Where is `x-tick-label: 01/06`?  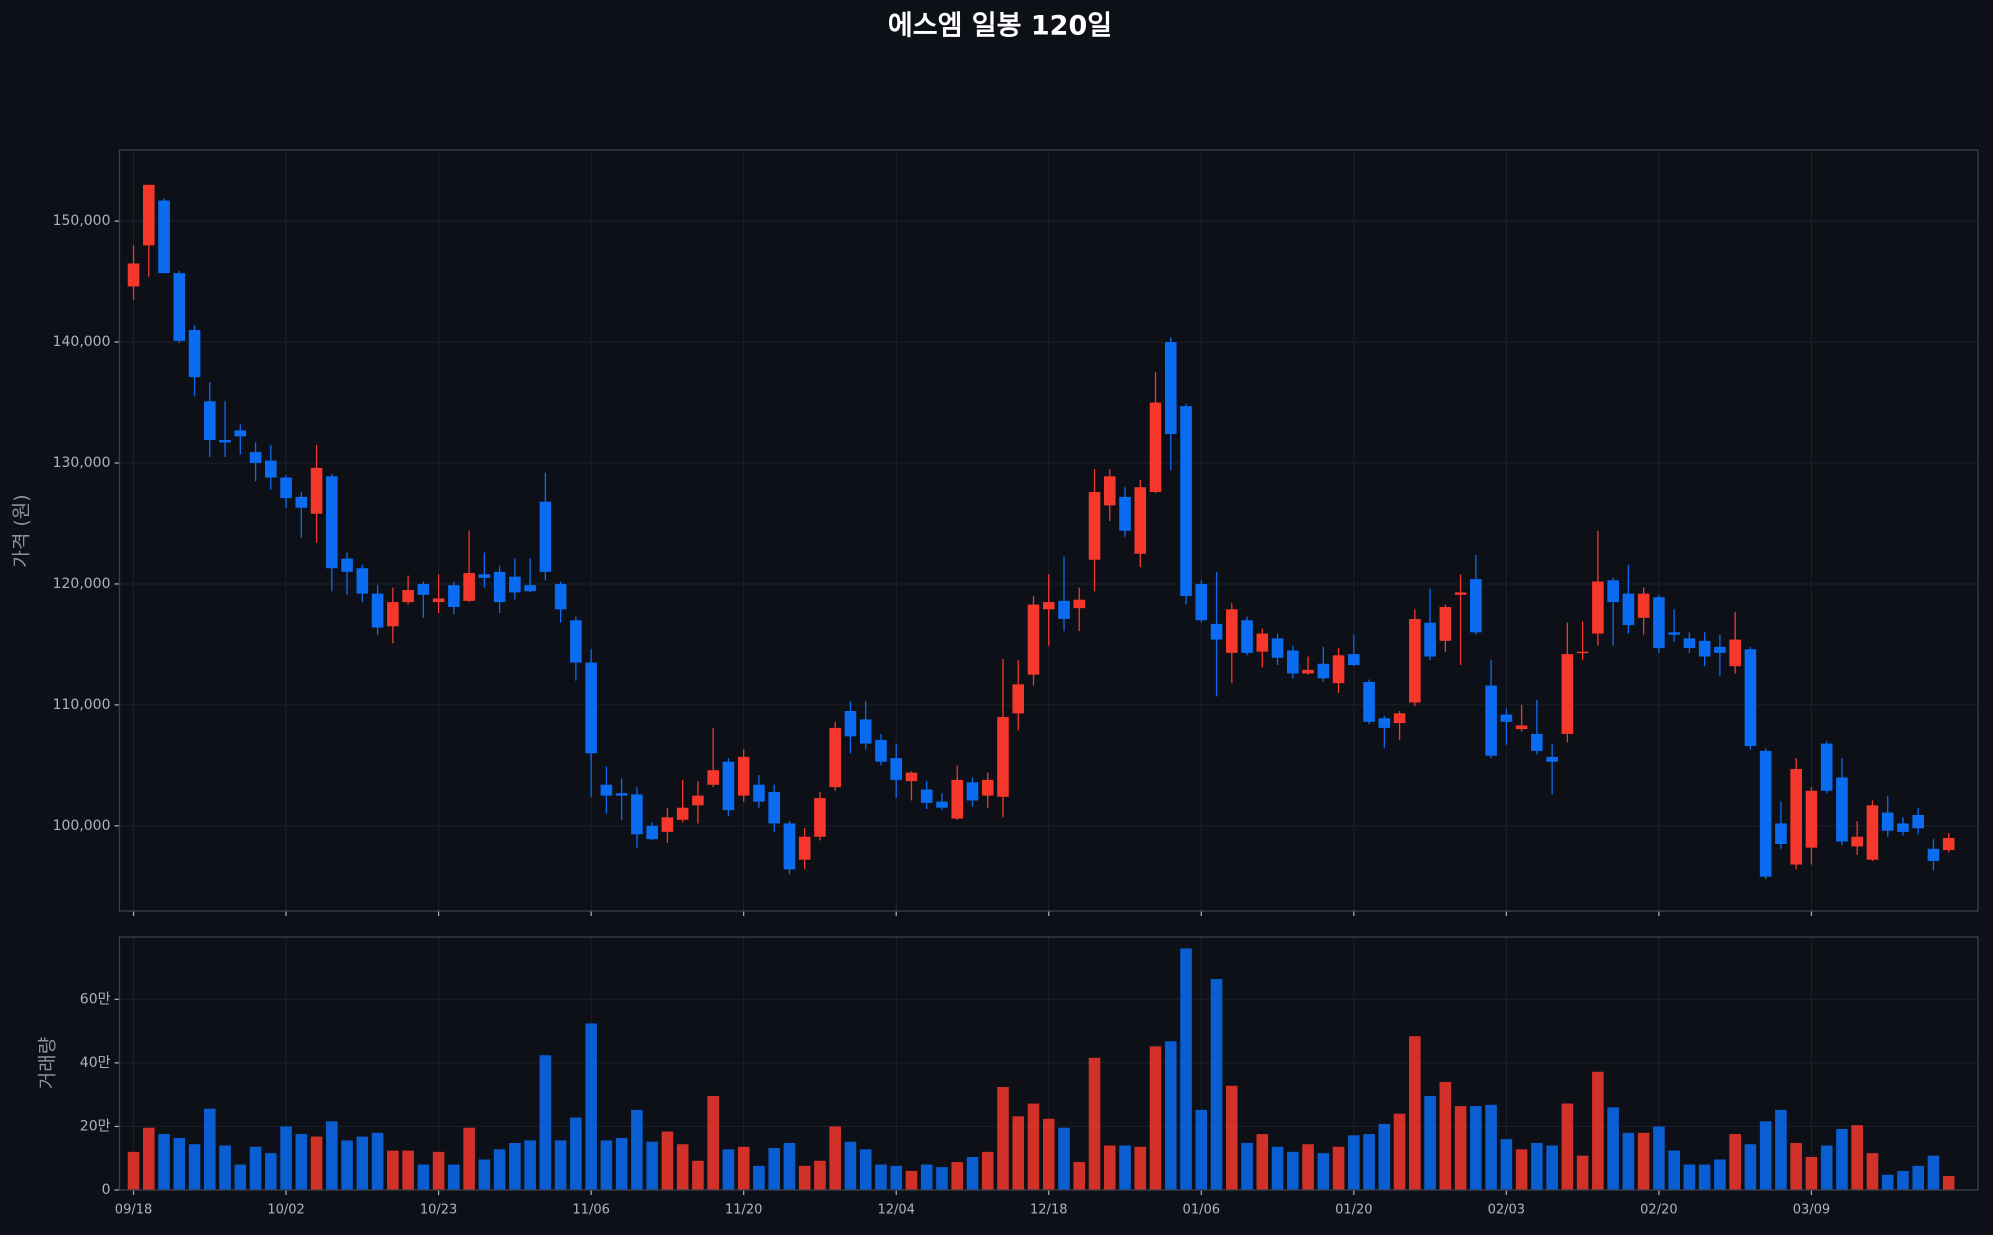
x-tick-label: 01/06 is located at coordinates (1201, 1210).